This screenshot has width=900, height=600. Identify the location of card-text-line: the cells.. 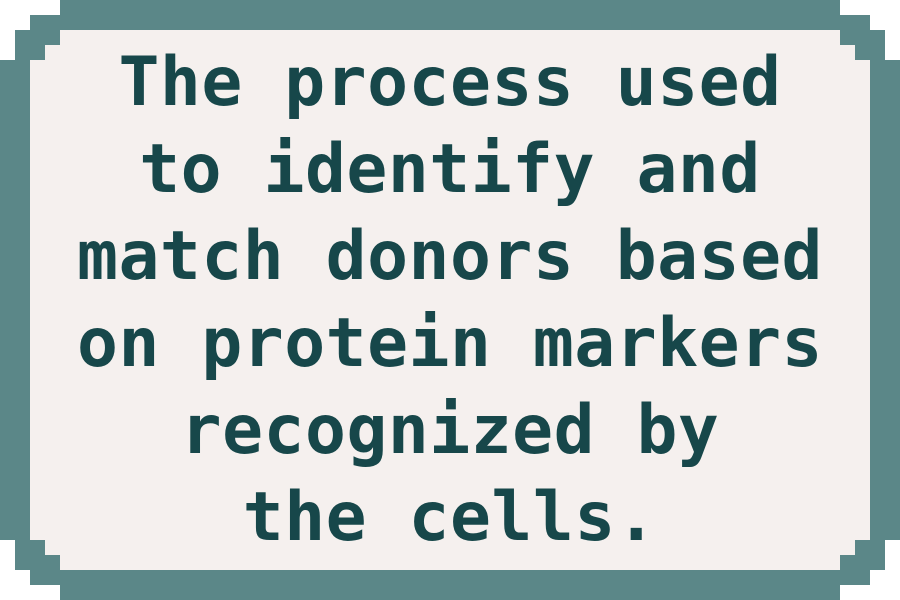
(450, 517).